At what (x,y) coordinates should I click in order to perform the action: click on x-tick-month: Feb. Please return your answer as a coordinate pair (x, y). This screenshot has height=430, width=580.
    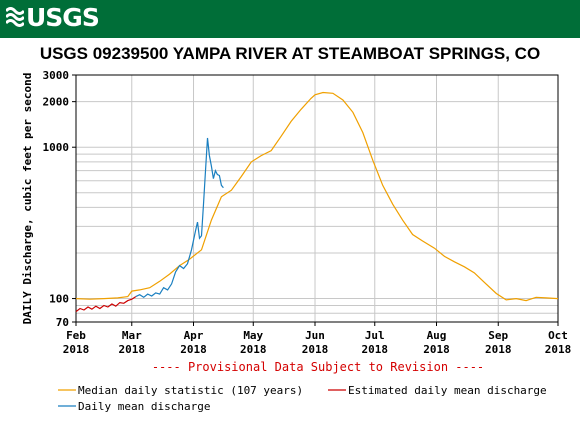
    Looking at the image, I should click on (76, 335).